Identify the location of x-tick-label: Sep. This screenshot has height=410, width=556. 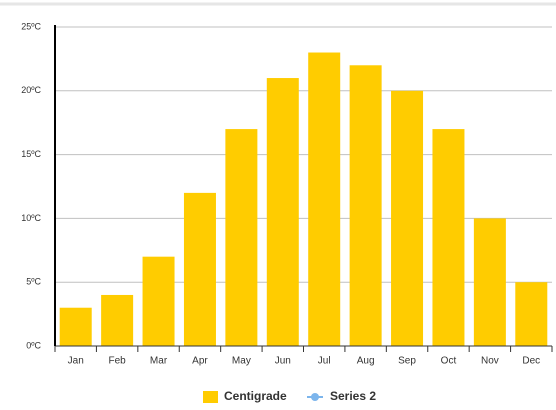
(407, 361).